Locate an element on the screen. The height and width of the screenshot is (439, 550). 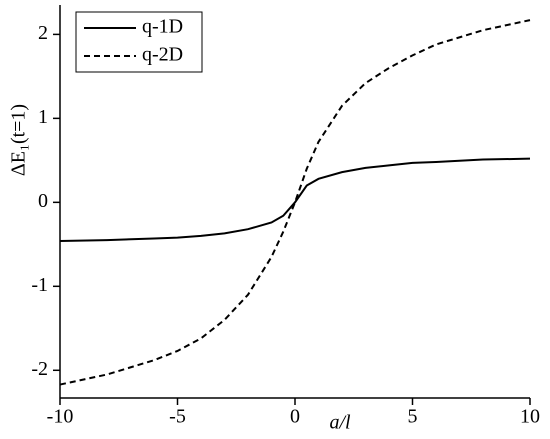
y-tick-label: -1 is located at coordinates (39, 285).